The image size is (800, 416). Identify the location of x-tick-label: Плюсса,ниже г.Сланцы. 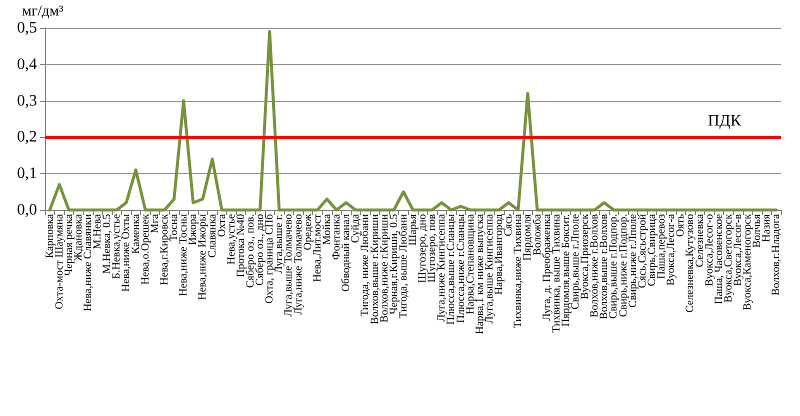
(460, 268).